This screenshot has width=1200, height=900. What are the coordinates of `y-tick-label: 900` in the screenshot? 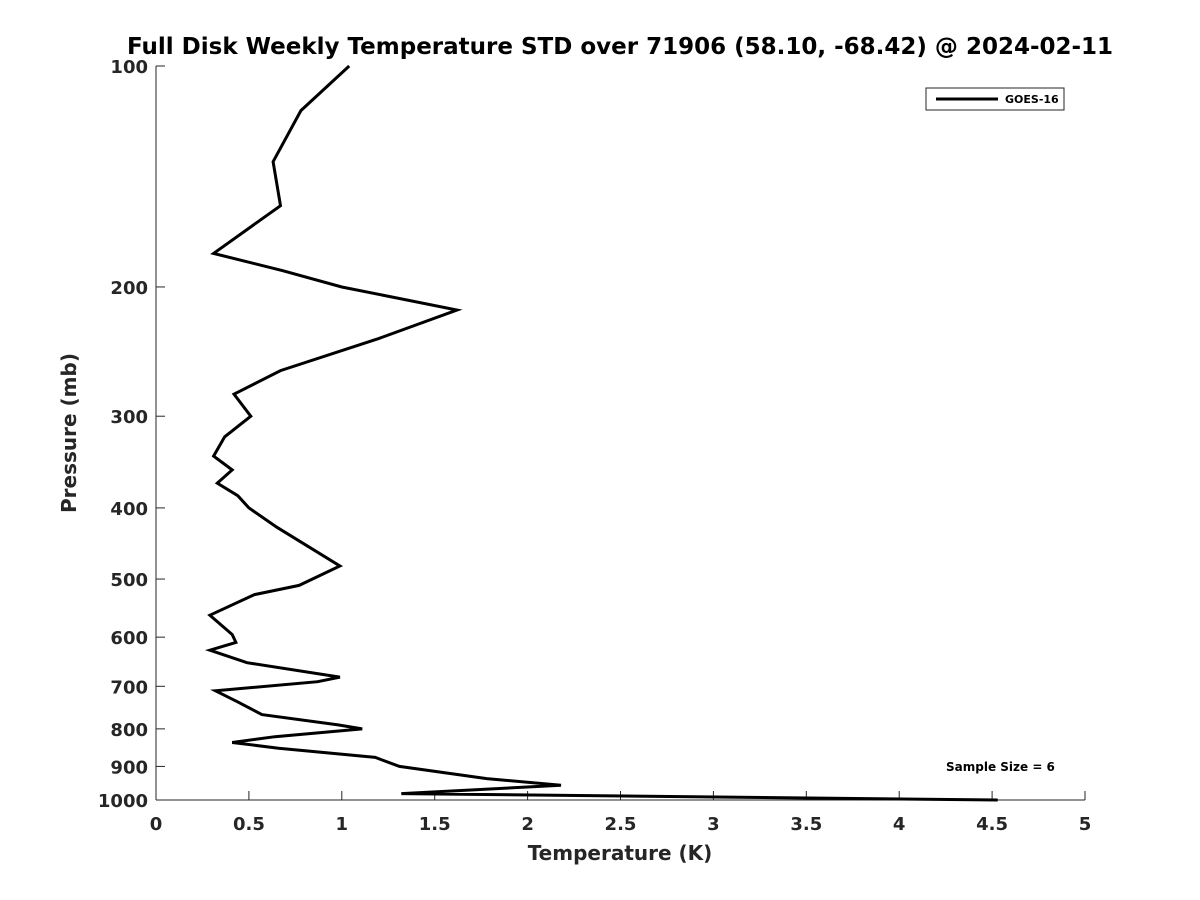 It's located at (129, 767).